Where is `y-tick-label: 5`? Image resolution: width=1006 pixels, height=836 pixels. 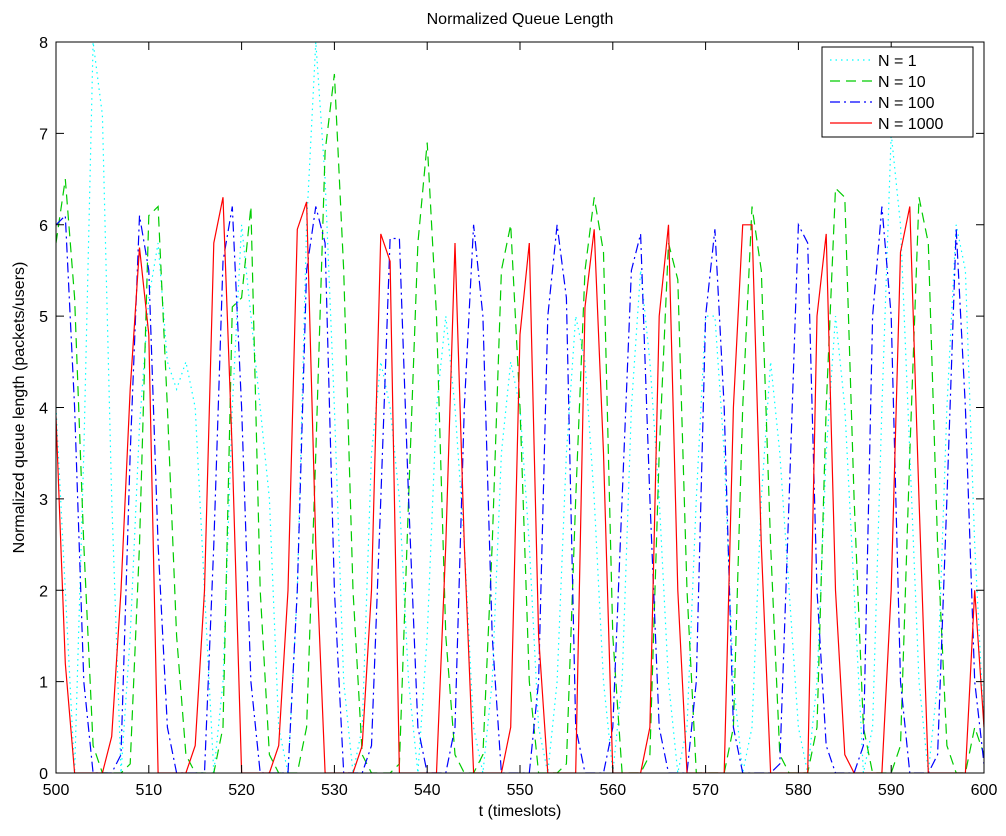 y-tick-label: 5 is located at coordinates (43, 317).